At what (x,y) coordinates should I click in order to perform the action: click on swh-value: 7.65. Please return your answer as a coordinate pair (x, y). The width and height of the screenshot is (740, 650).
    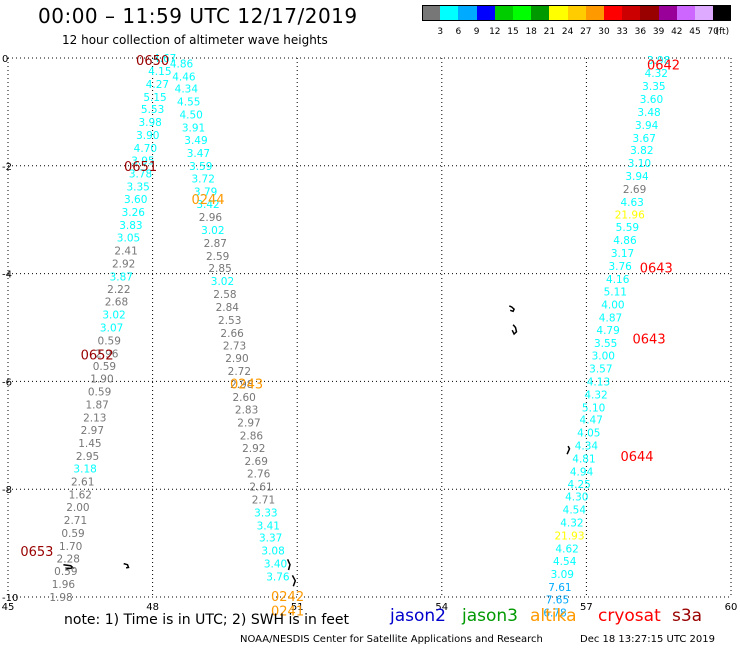
    Looking at the image, I should click on (557, 601).